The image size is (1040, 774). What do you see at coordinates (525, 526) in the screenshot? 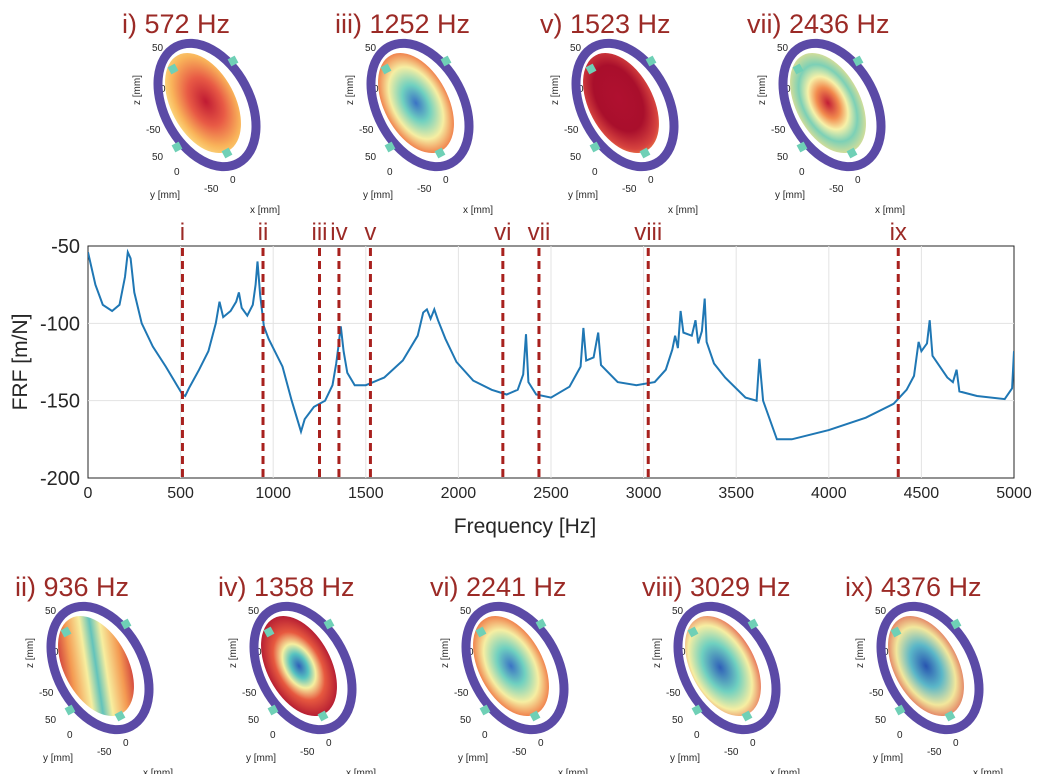
I see `x-axis-title: Frequency [Hz]` at bounding box center [525, 526].